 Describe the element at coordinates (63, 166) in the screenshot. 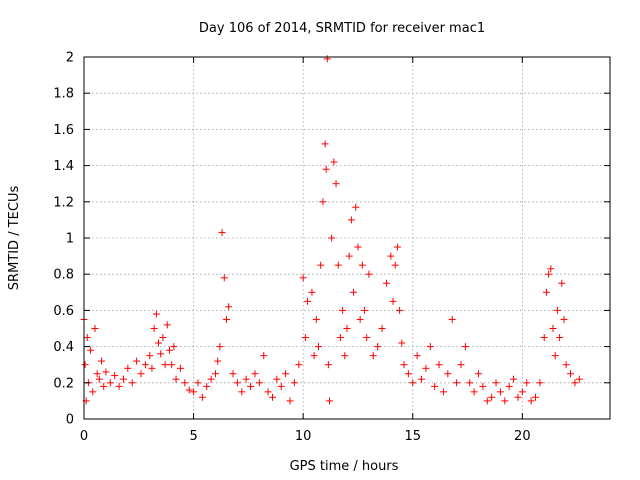

I see `y-tick-label: 1.4` at that location.